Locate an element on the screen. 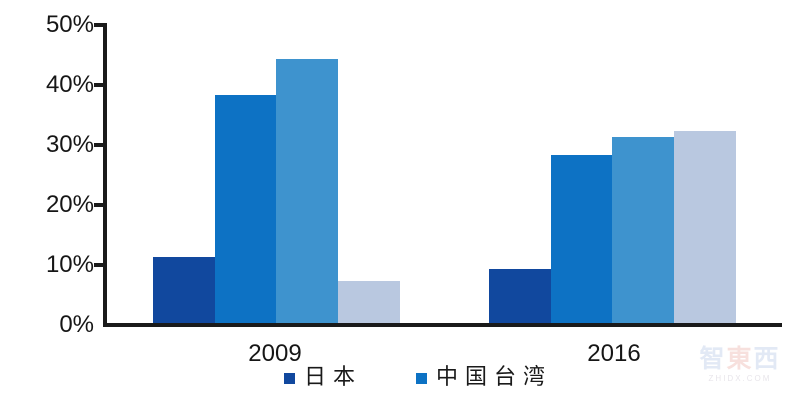 The width and height of the screenshot is (800, 400). y-tick-label: 20% is located at coordinates (69, 204).